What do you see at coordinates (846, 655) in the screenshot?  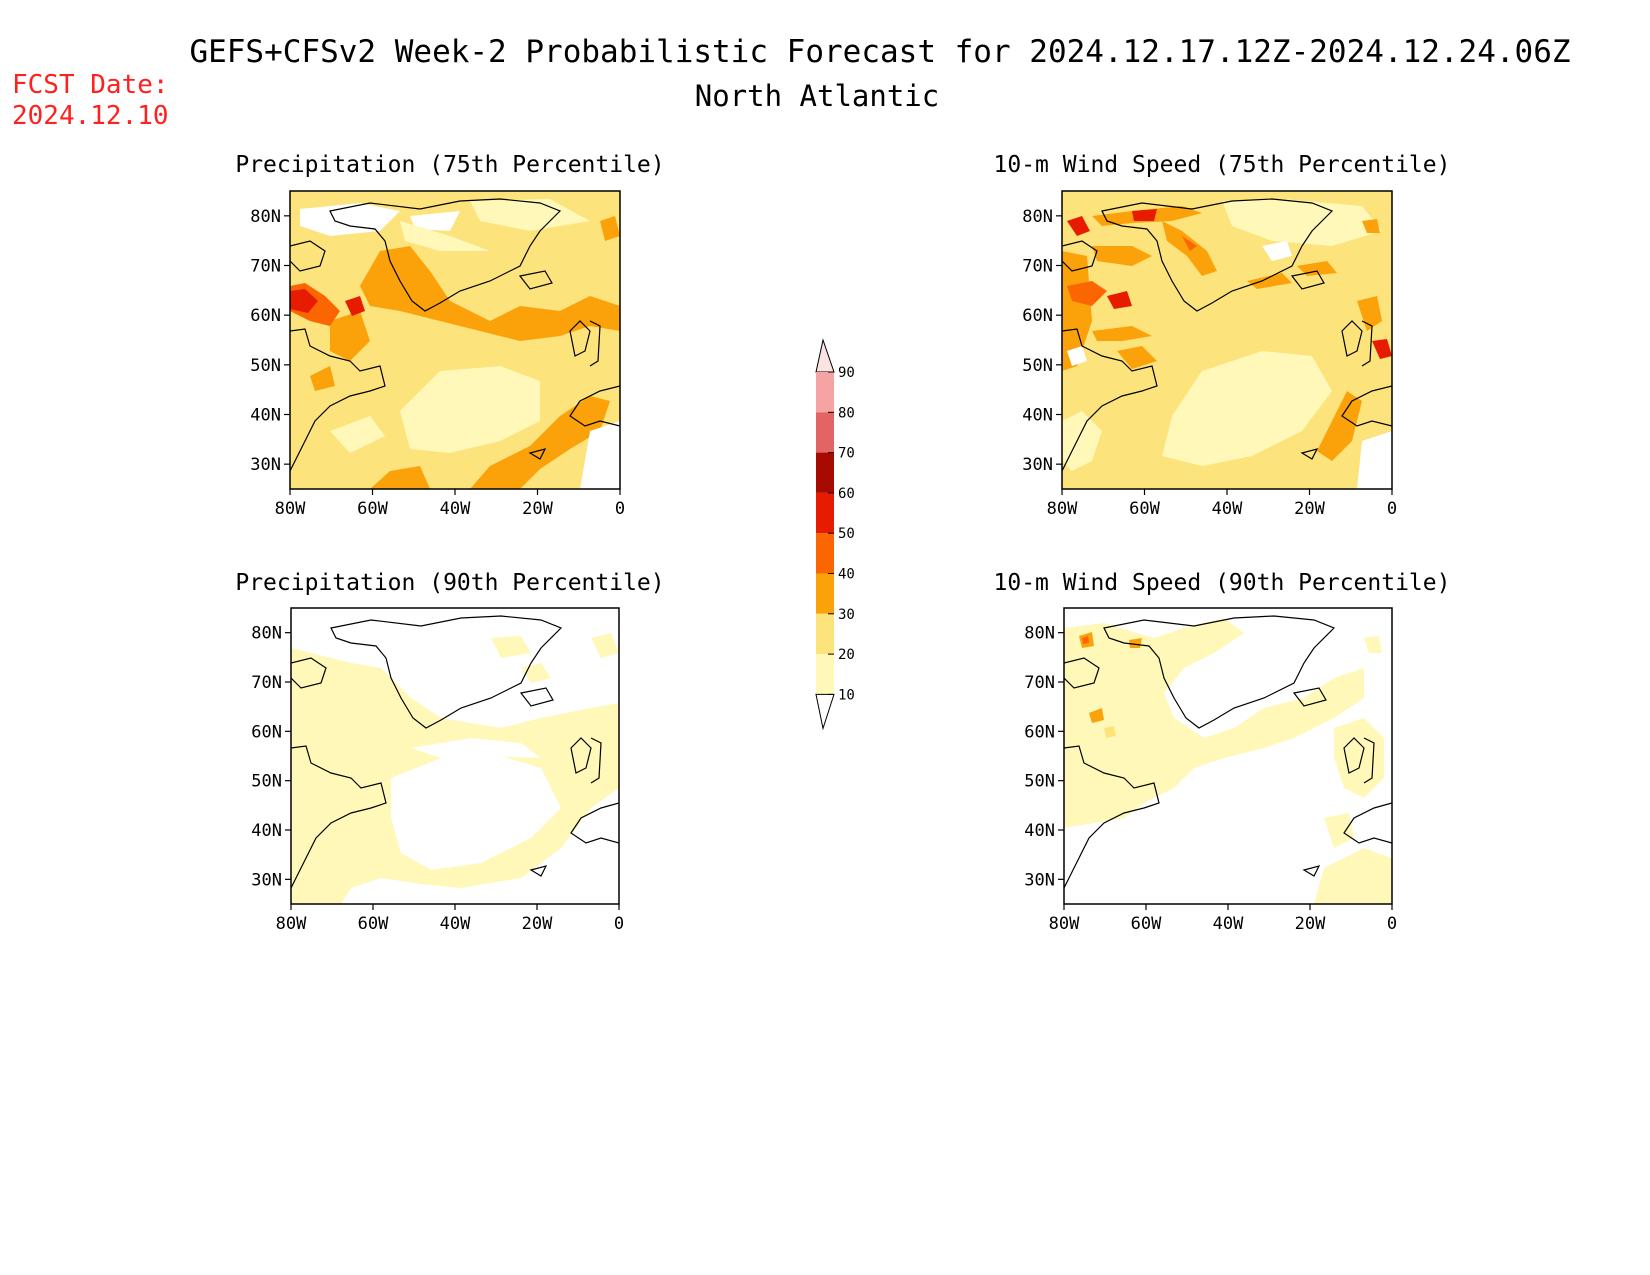 I see `colorbar-label: 20` at bounding box center [846, 655].